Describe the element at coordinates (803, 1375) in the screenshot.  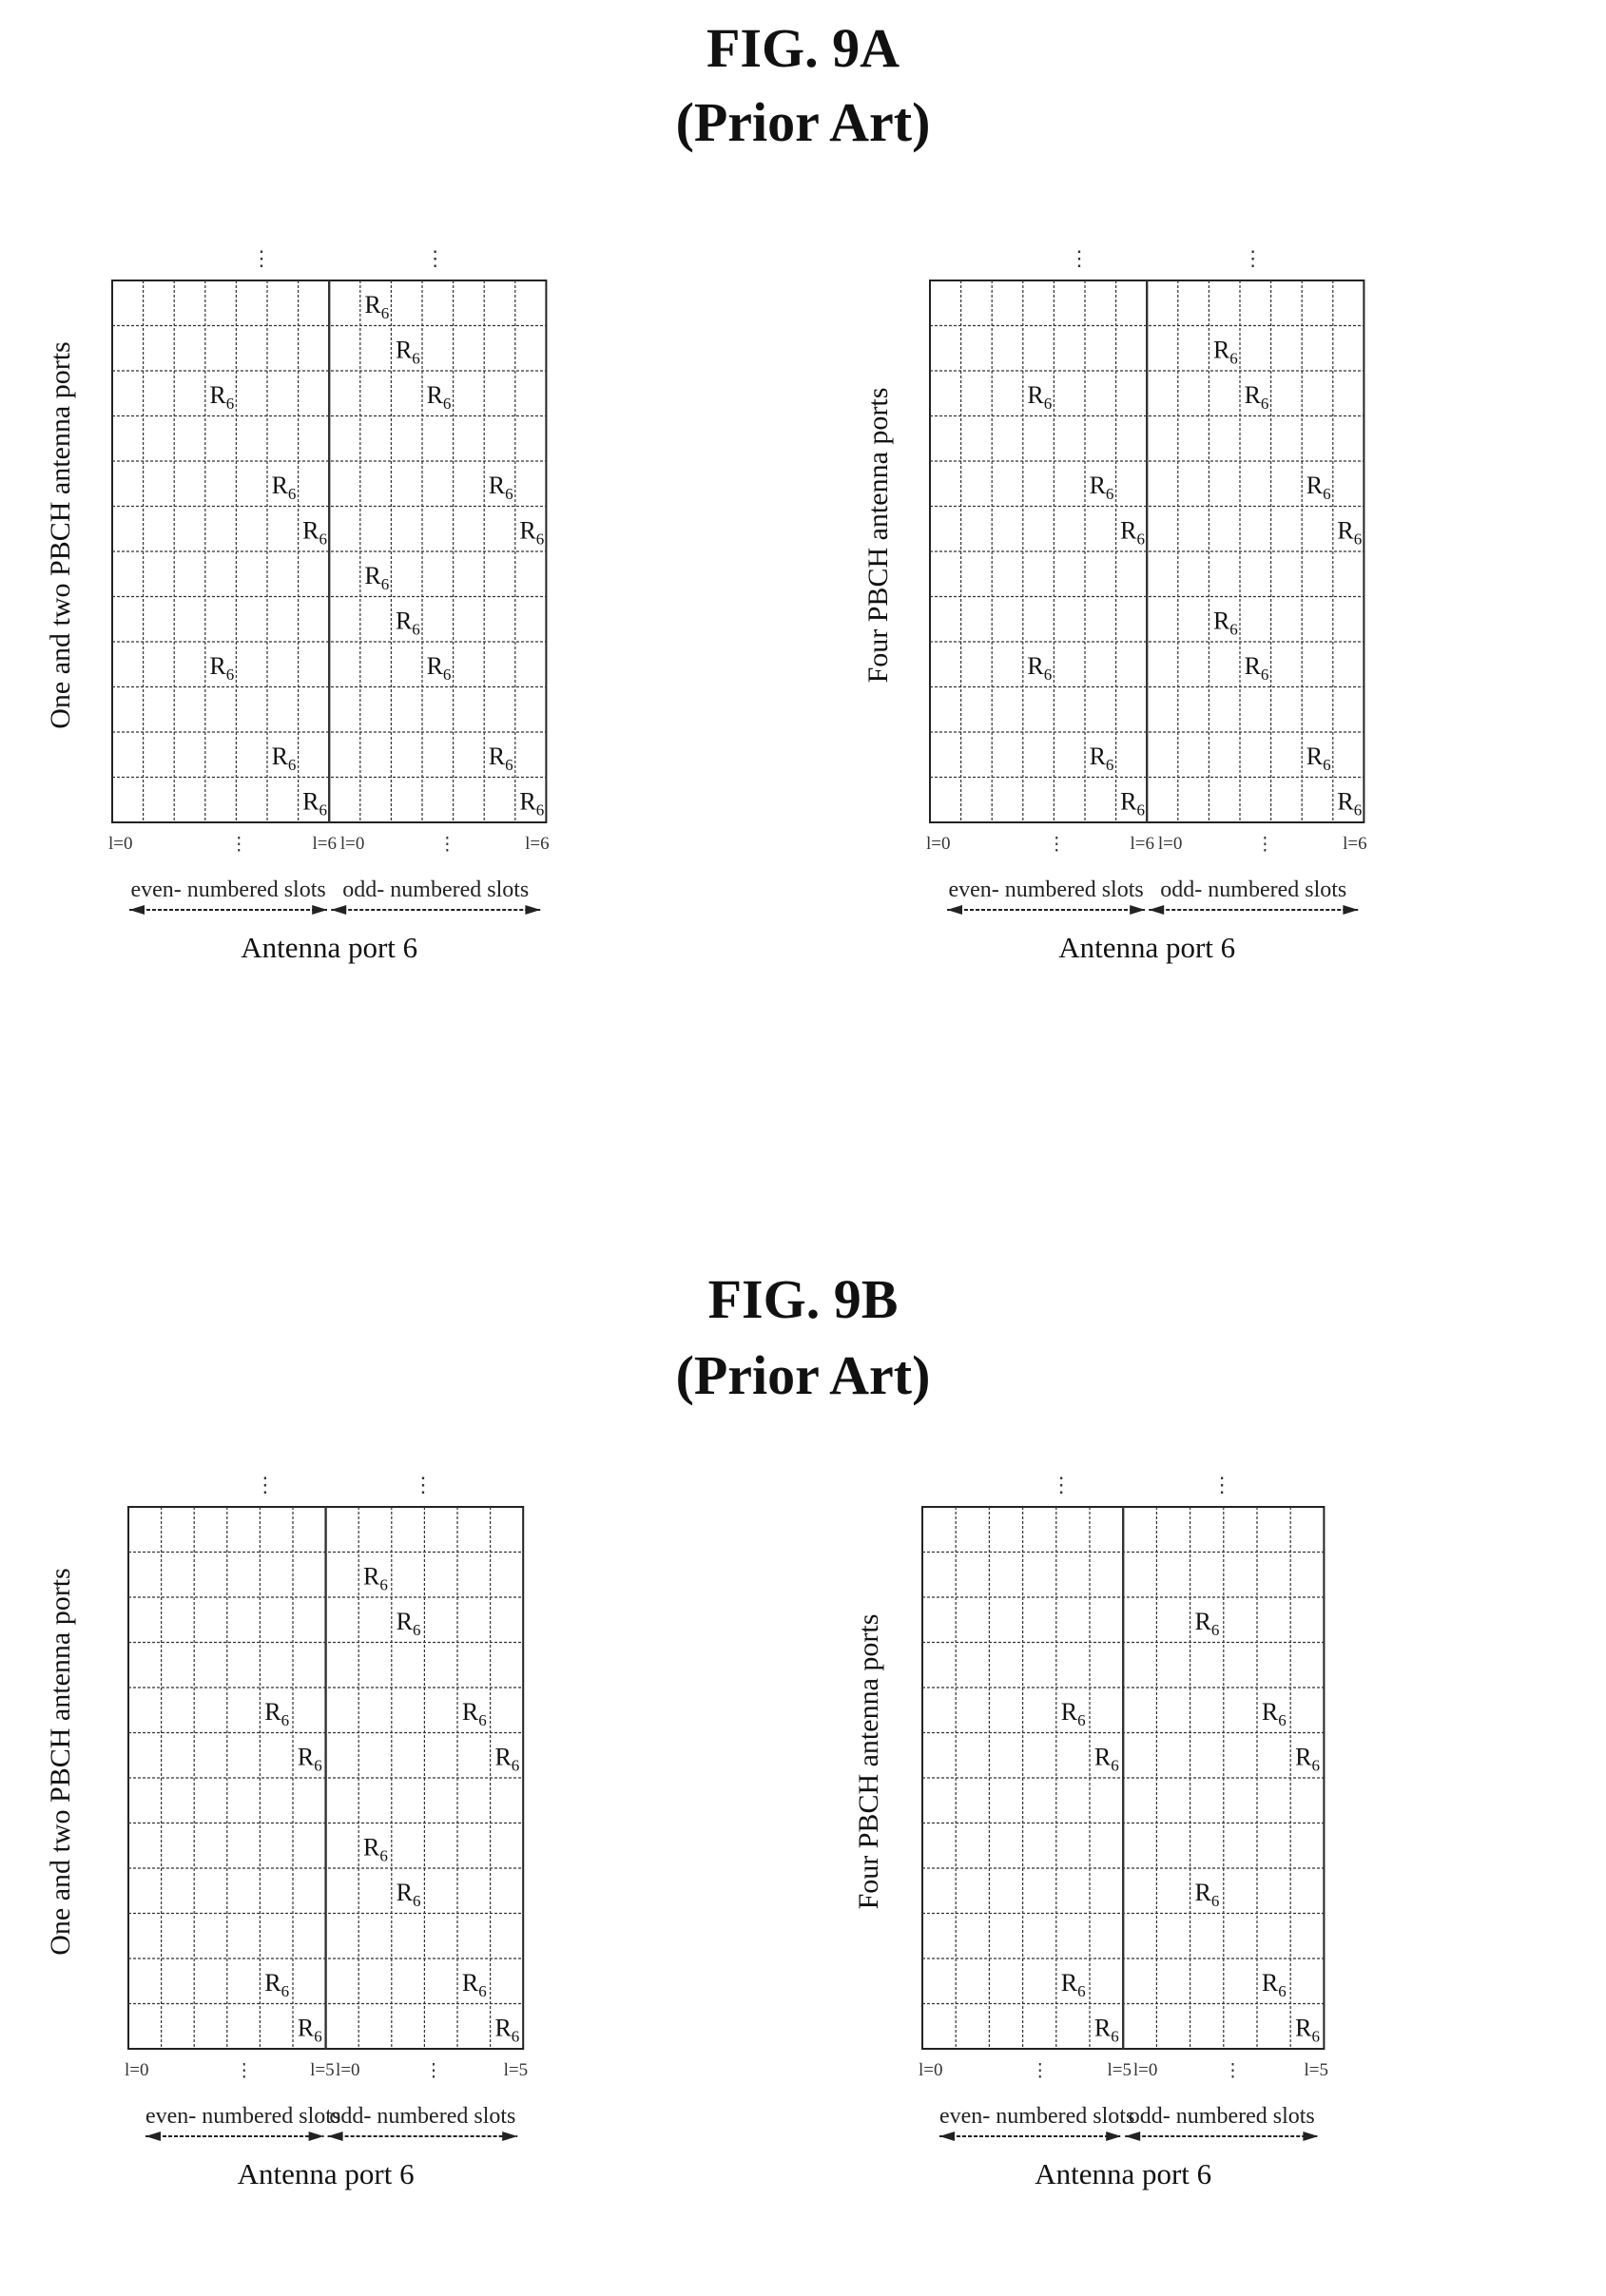
I see `figure-subtitle-9b: (Prior Art)` at that location.